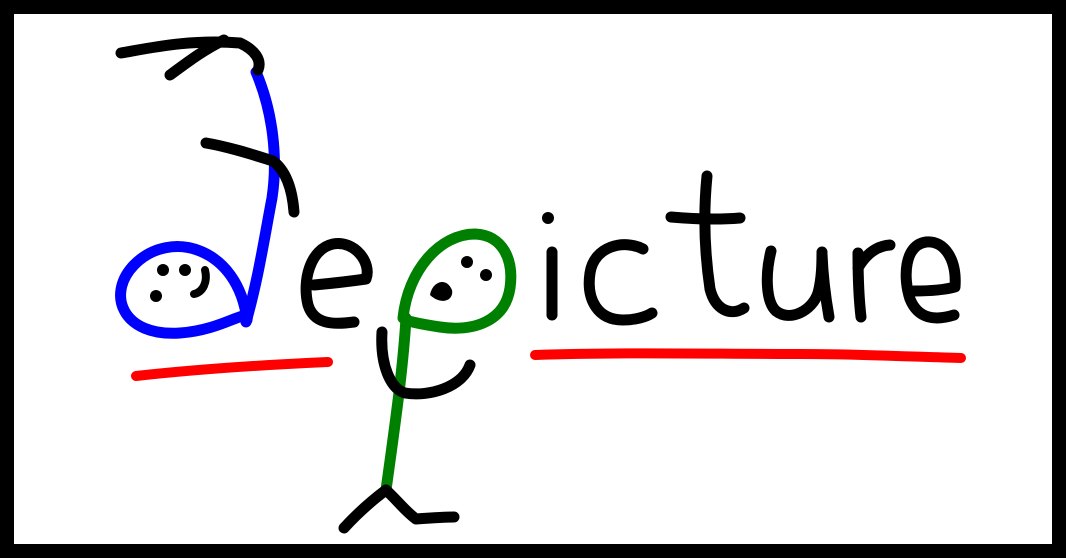 This screenshot has height=558, width=1066. I want to click on blue-figure-leg-left, so click(190, 56).